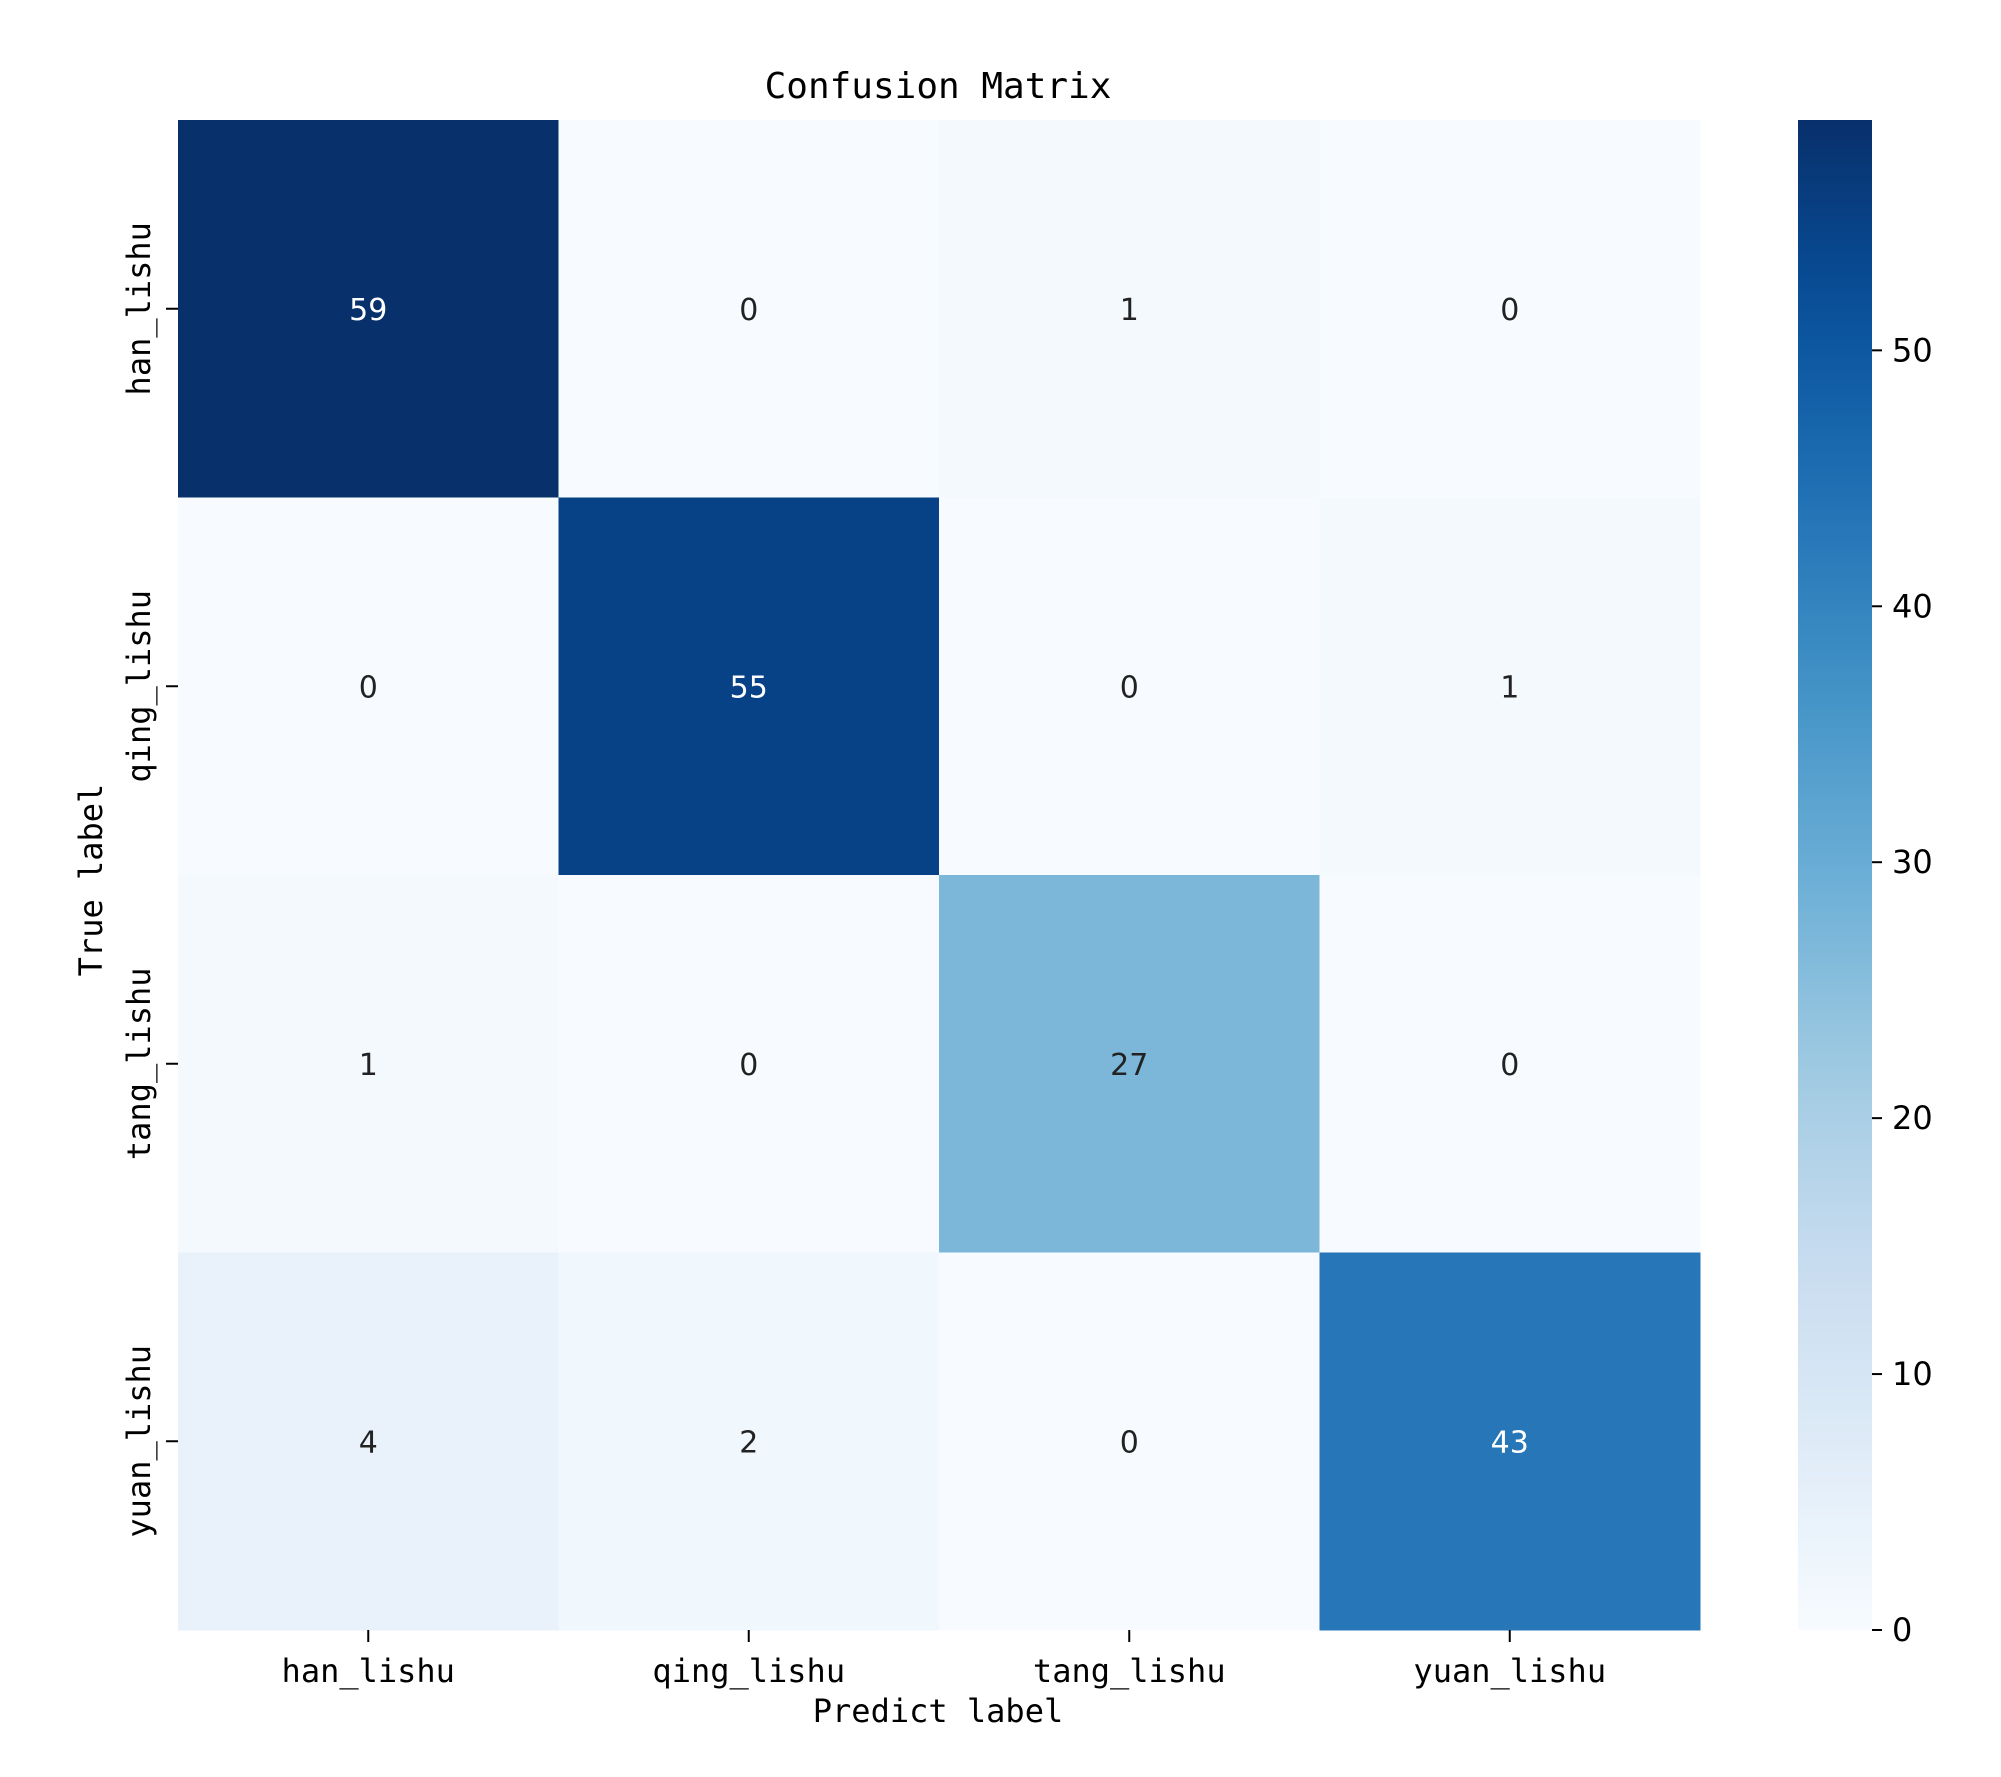 The width and height of the screenshot is (2001, 1777). What do you see at coordinates (1912, 1374) in the screenshot?
I see `colorbar-tick-label-1: 10` at bounding box center [1912, 1374].